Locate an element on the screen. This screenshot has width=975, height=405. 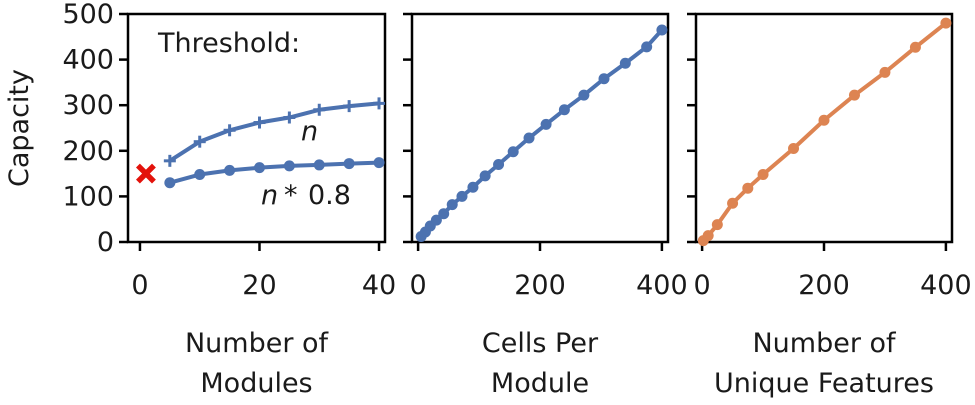
reference-marker-stroke is located at coordinates (145, 173).